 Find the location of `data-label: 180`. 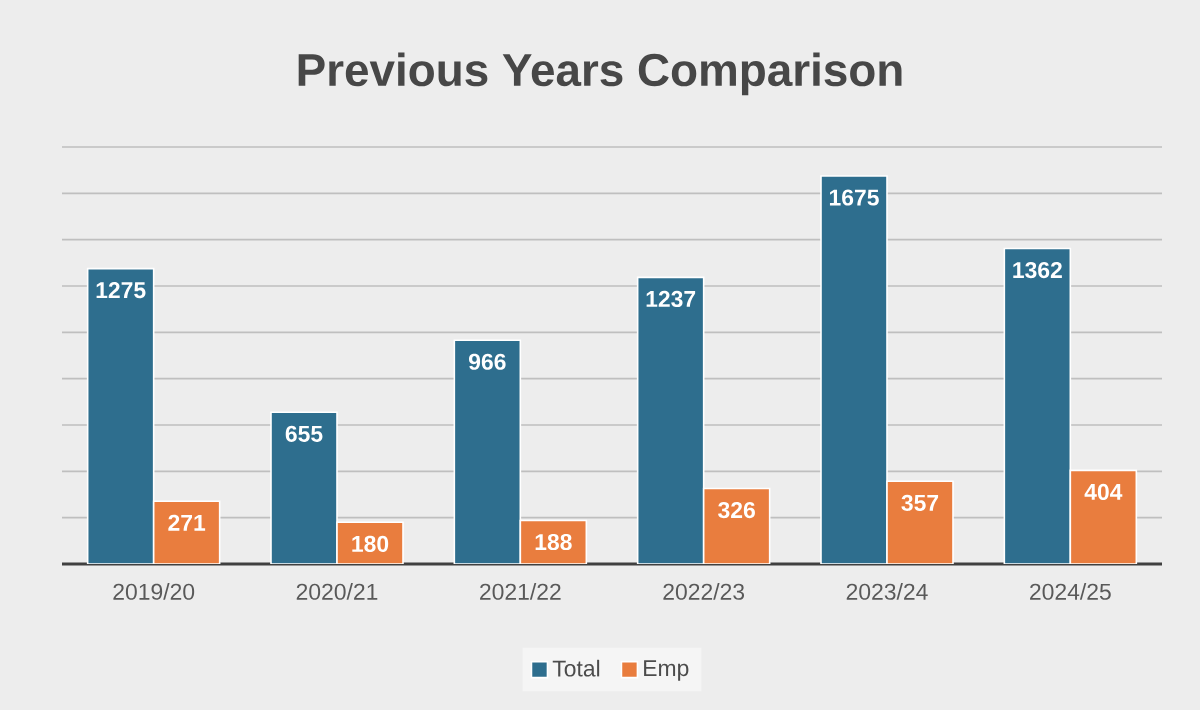

data-label: 180 is located at coordinates (370, 543).